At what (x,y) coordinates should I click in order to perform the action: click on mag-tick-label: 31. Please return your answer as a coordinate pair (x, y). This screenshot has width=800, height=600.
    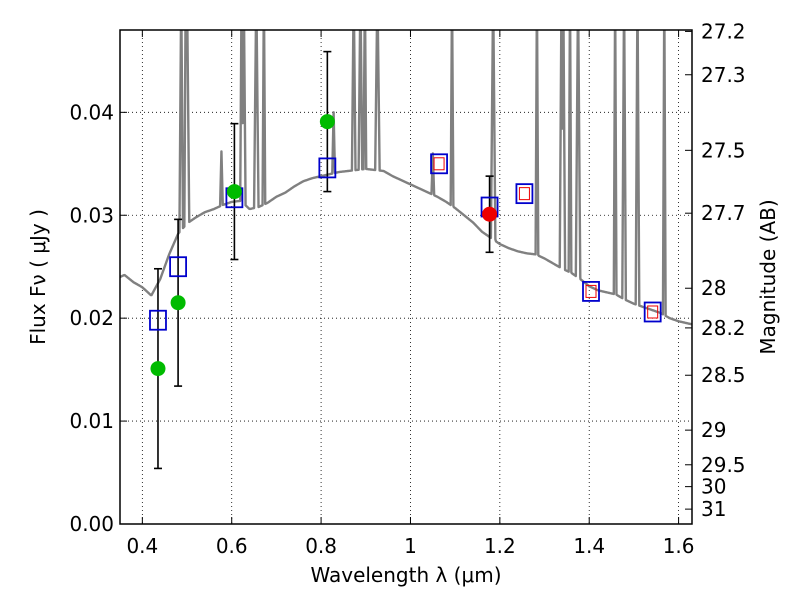
    Looking at the image, I should click on (713, 509).